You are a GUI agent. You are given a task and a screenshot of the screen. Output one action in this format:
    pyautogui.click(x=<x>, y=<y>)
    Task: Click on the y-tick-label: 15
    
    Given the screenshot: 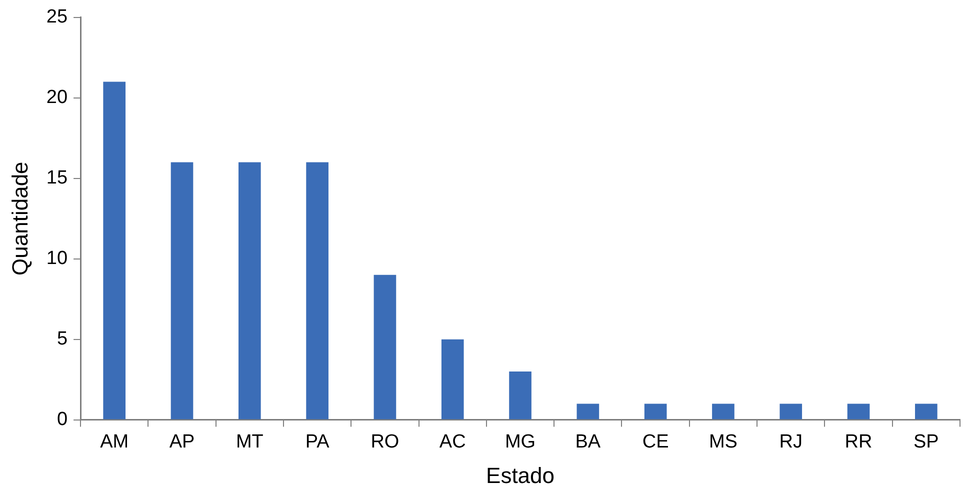 What is the action you would take?
    pyautogui.click(x=57, y=178)
    